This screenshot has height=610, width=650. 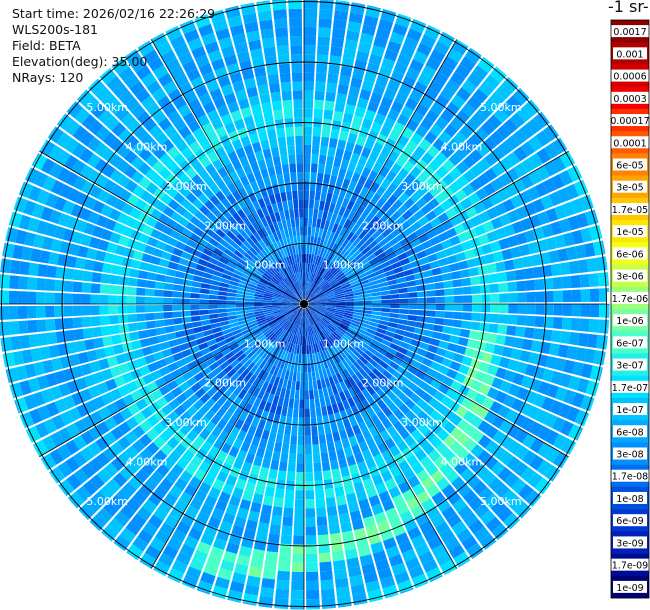 What do you see at coordinates (227, 172) in the screenshot?
I see `azimuth-spoke` at bounding box center [227, 172].